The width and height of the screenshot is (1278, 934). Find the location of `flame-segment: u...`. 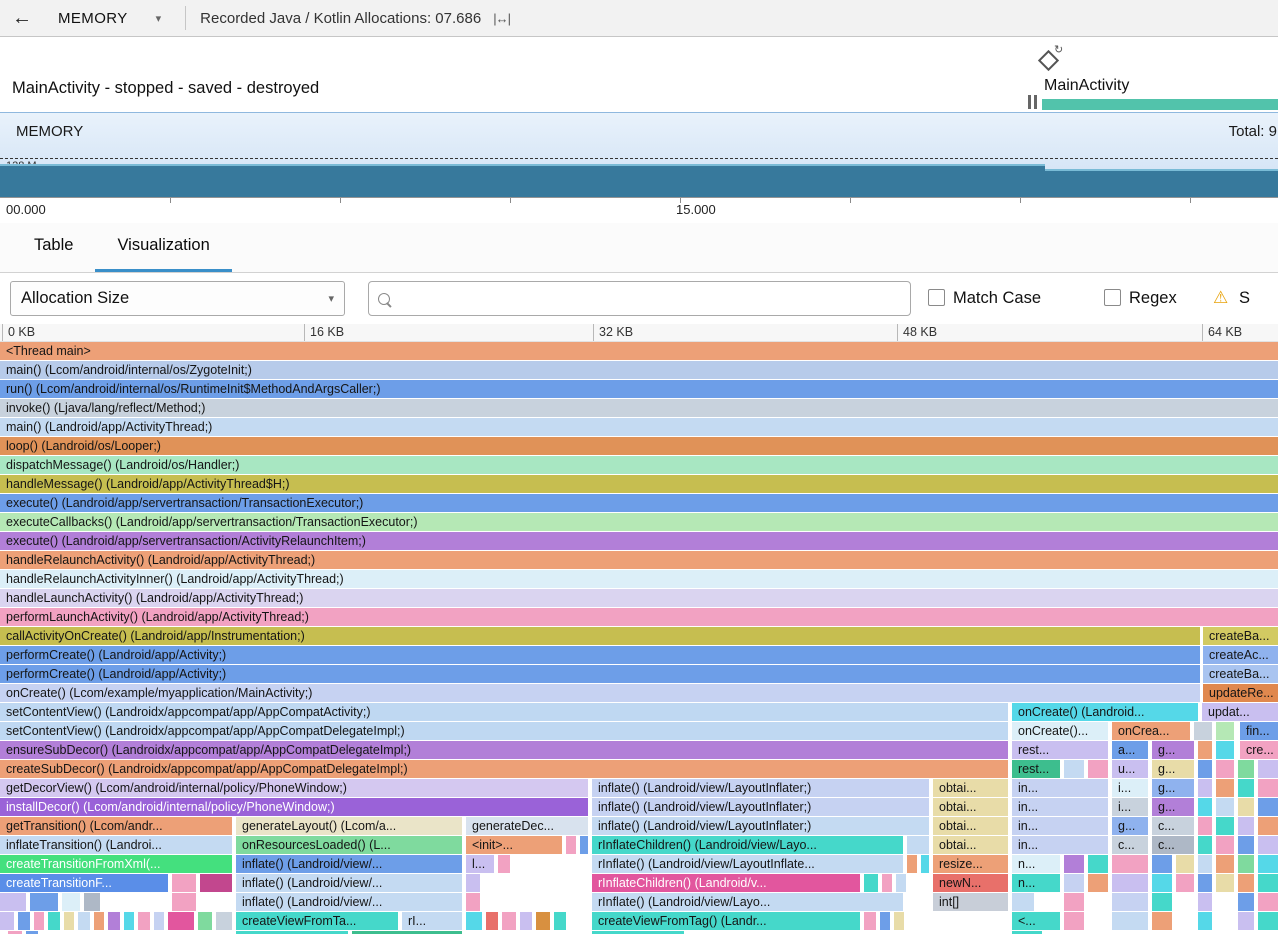

flame-segment: u... is located at coordinates (1130, 769).